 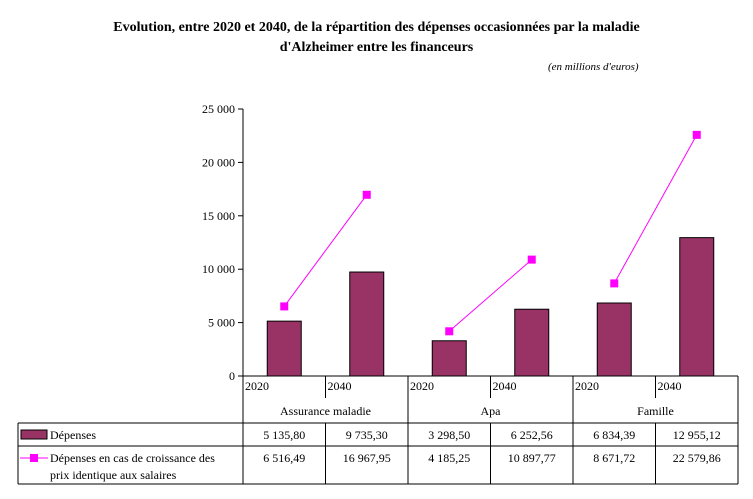 I want to click on y-tick-label: 5 000, so click(x=221, y=323).